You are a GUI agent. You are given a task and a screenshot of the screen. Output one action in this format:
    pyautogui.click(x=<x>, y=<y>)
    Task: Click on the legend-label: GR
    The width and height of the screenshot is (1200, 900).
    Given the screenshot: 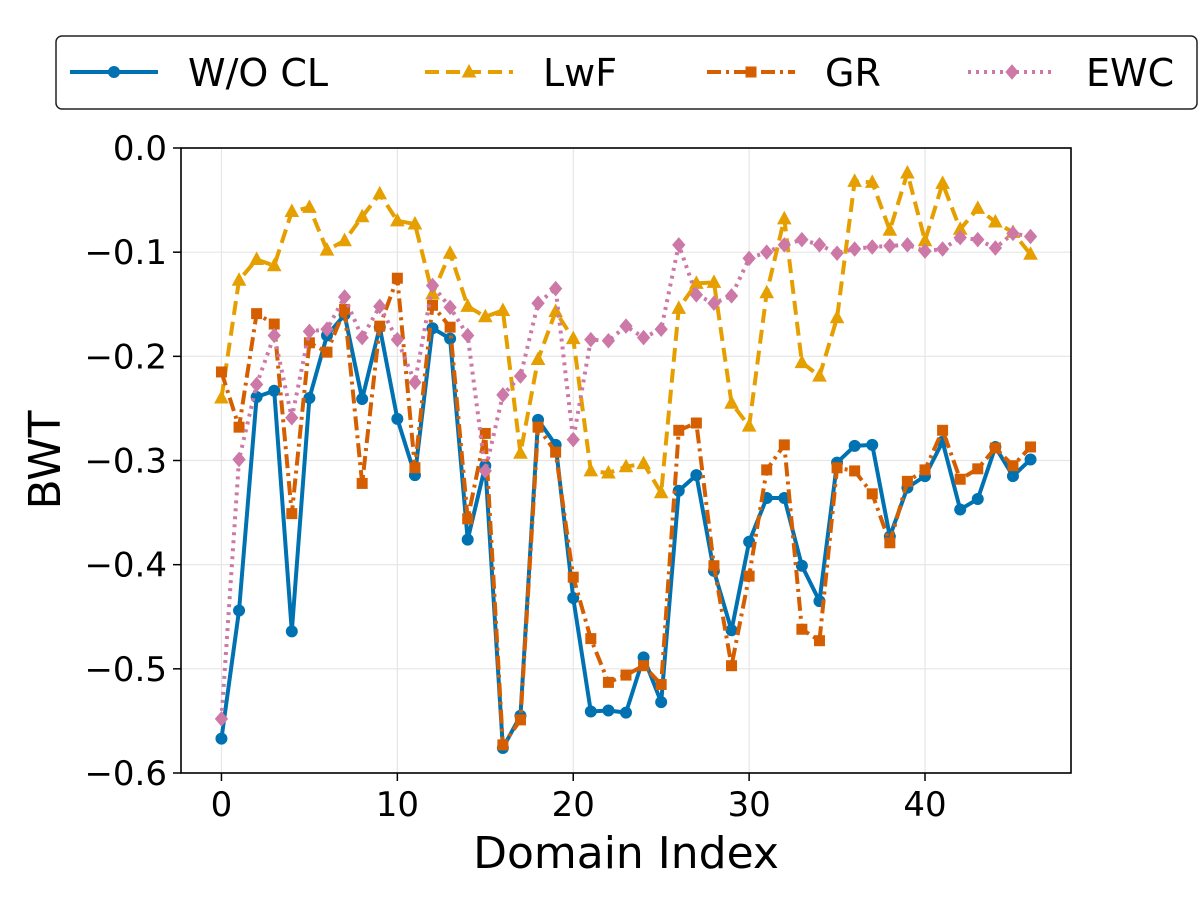 What is the action you would take?
    pyautogui.click(x=853, y=73)
    